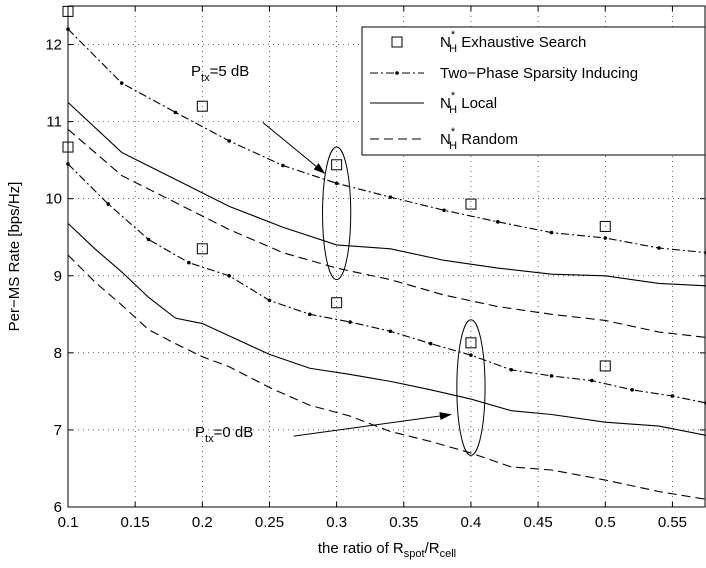 This screenshot has width=706, height=568. What do you see at coordinates (58, 276) in the screenshot?
I see `y-tick-label: 9` at bounding box center [58, 276].